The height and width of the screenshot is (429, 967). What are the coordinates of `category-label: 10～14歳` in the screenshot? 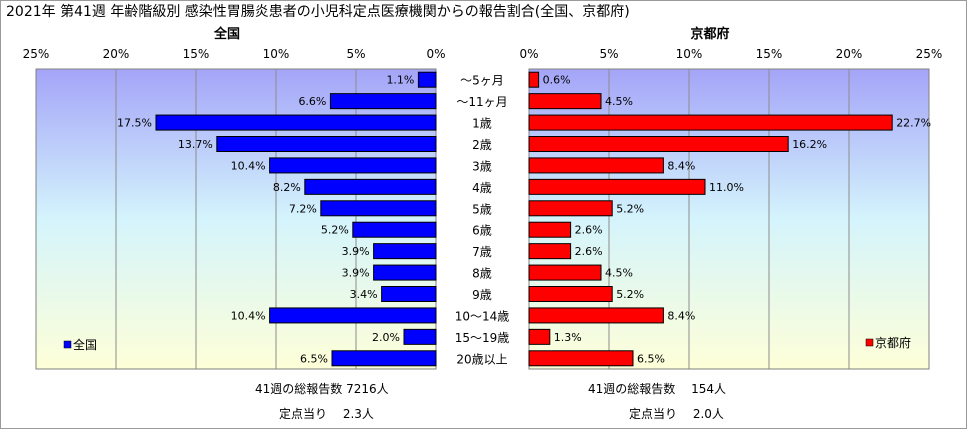 It's located at (482, 316).